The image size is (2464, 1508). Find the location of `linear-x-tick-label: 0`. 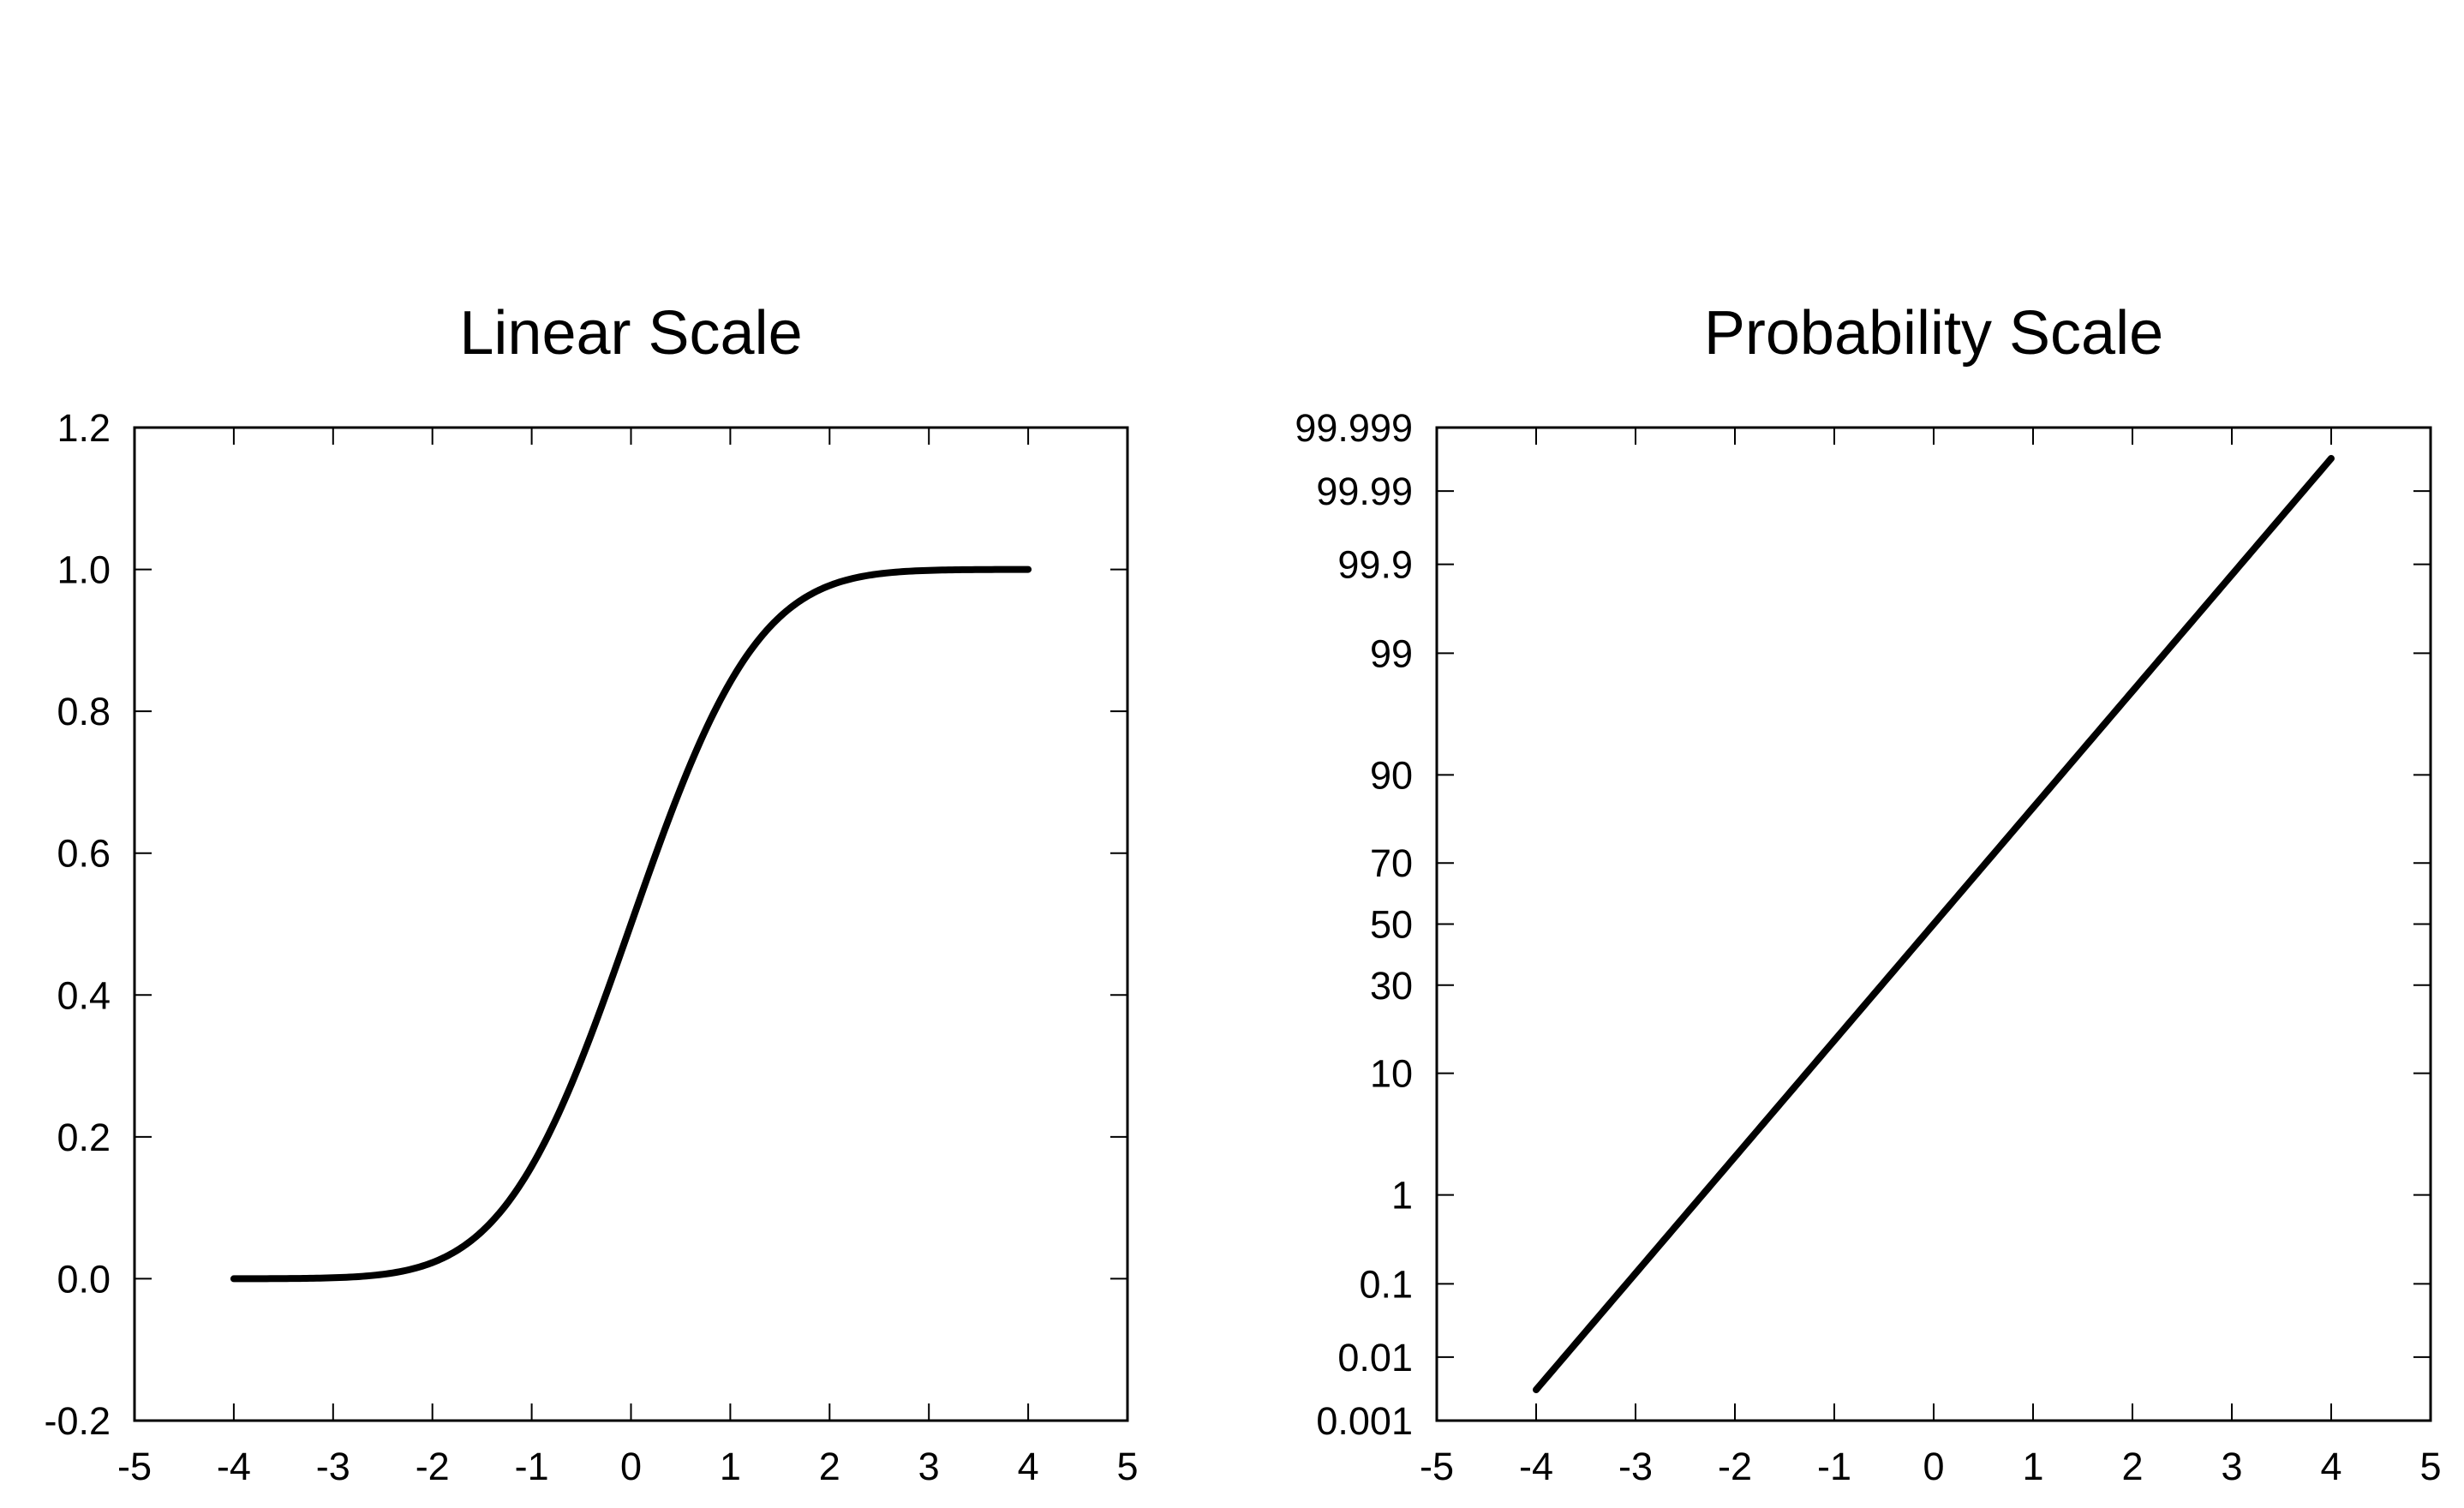

linear-x-tick-label: 0 is located at coordinates (631, 1466).